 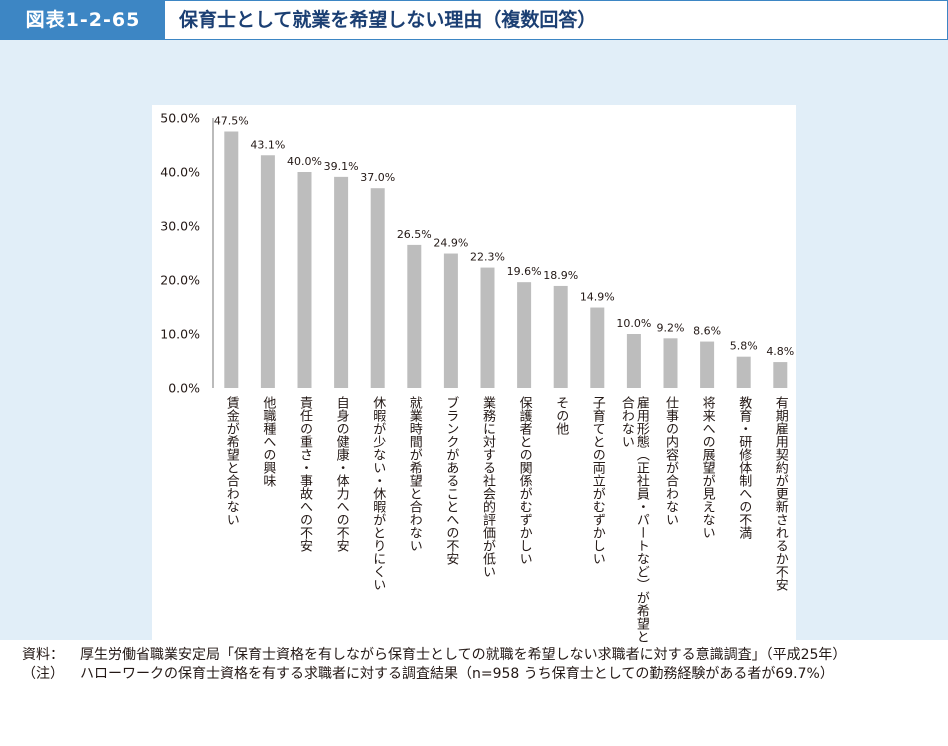 I want to click on source-note-label: 資料：, so click(x=43, y=655).